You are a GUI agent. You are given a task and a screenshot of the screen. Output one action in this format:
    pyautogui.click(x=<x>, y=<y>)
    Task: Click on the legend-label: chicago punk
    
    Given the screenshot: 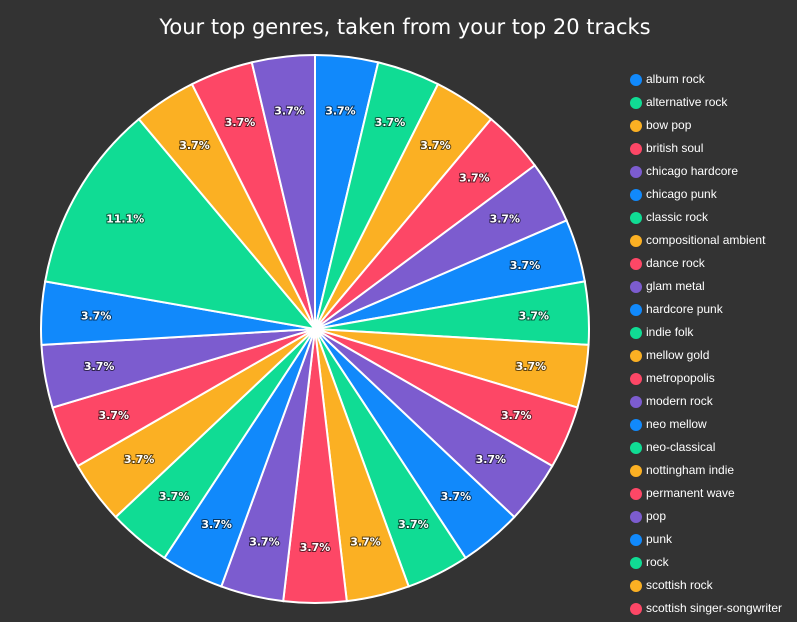 What is the action you would take?
    pyautogui.click(x=682, y=194)
    